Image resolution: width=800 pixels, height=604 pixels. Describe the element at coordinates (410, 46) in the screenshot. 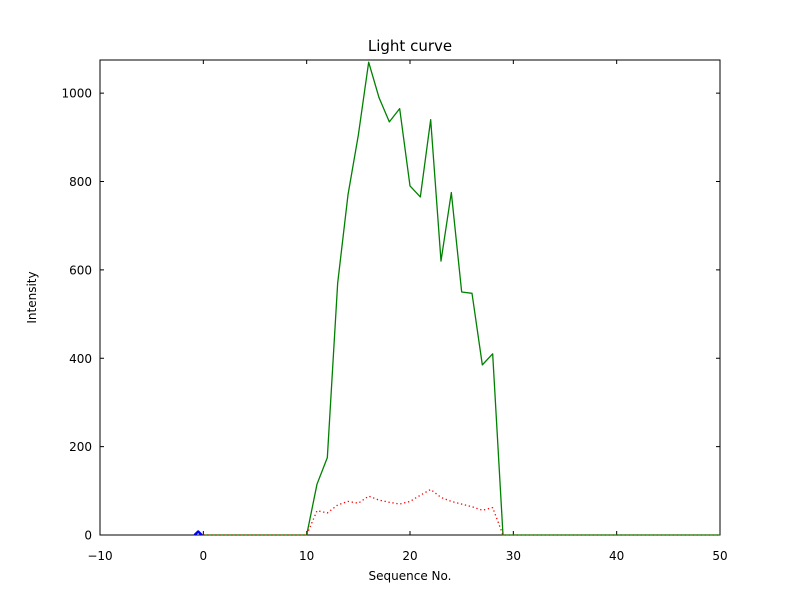

I see `chart-title: Light curve` at that location.